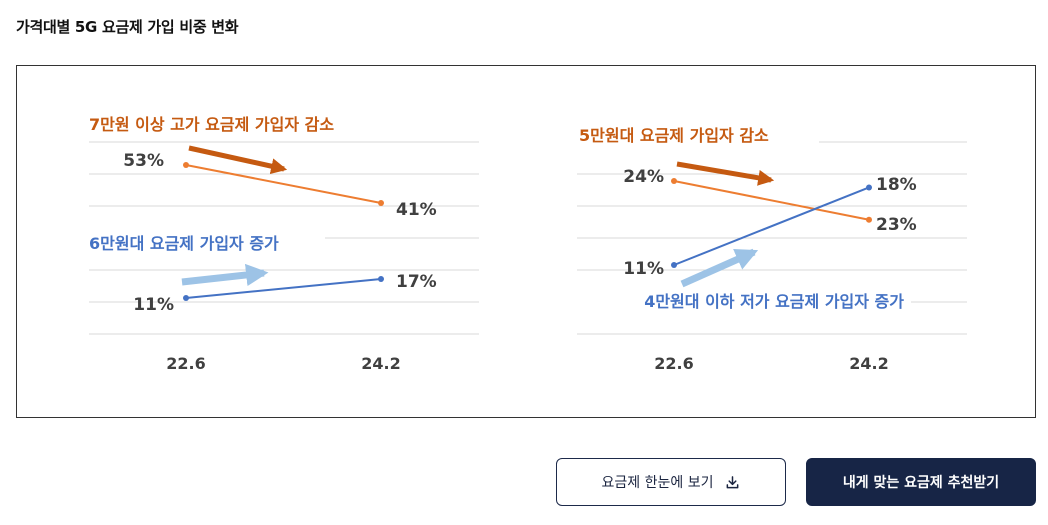 This screenshot has height=525, width=1048. What do you see at coordinates (416, 210) in the screenshot?
I see `data-label: 41%` at bounding box center [416, 210].